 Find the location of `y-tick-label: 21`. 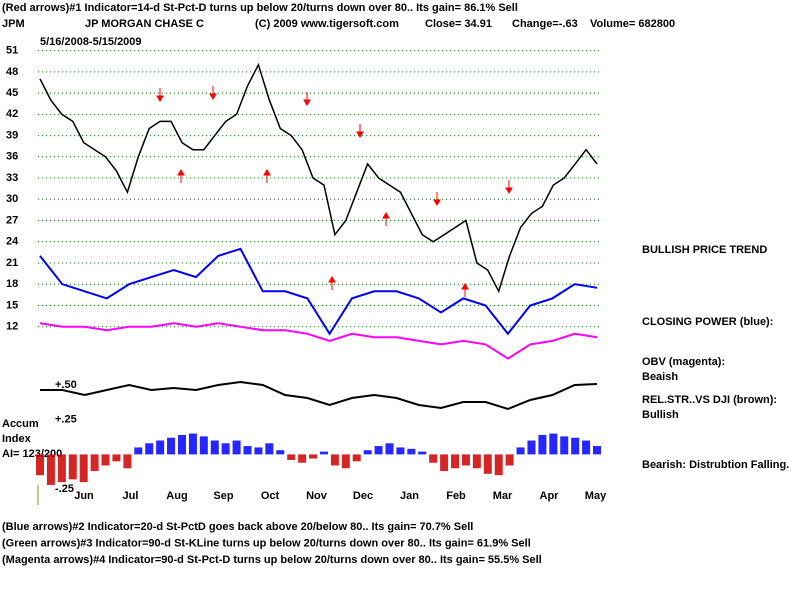

y-tick-label: 21 is located at coordinates (12, 263).